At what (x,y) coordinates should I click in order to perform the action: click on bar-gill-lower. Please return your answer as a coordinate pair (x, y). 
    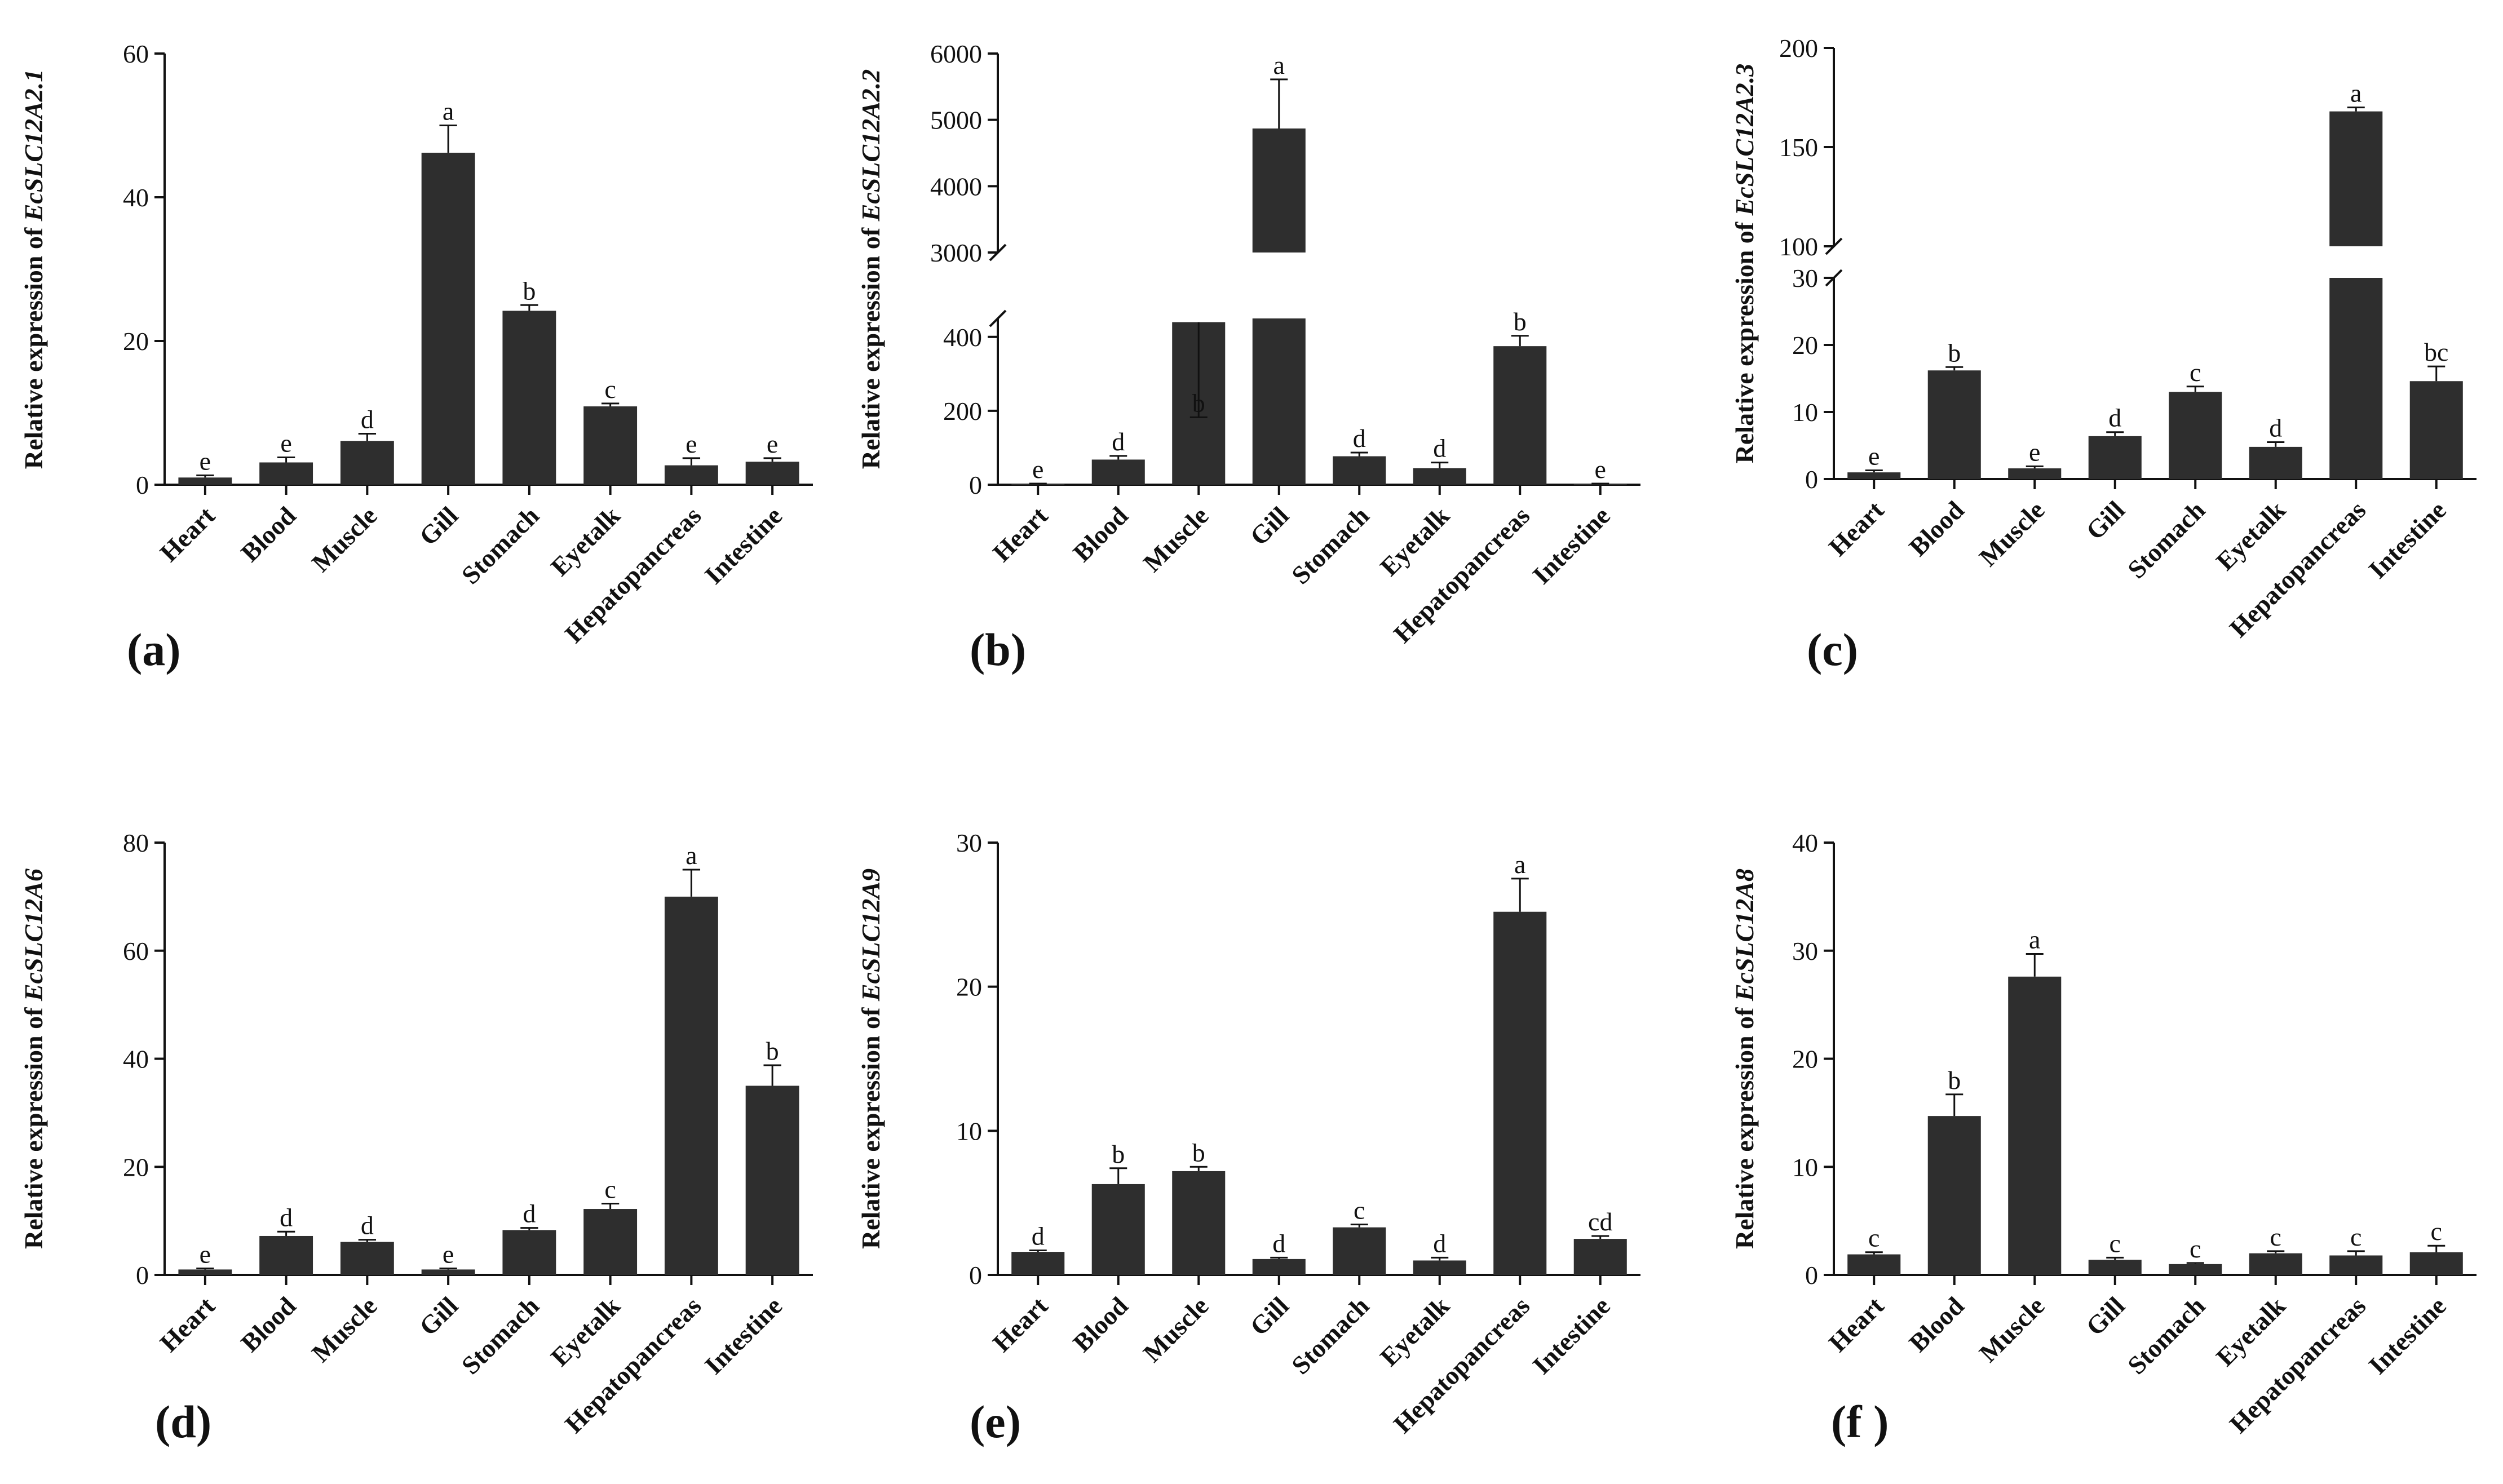
    Looking at the image, I should click on (1279, 401).